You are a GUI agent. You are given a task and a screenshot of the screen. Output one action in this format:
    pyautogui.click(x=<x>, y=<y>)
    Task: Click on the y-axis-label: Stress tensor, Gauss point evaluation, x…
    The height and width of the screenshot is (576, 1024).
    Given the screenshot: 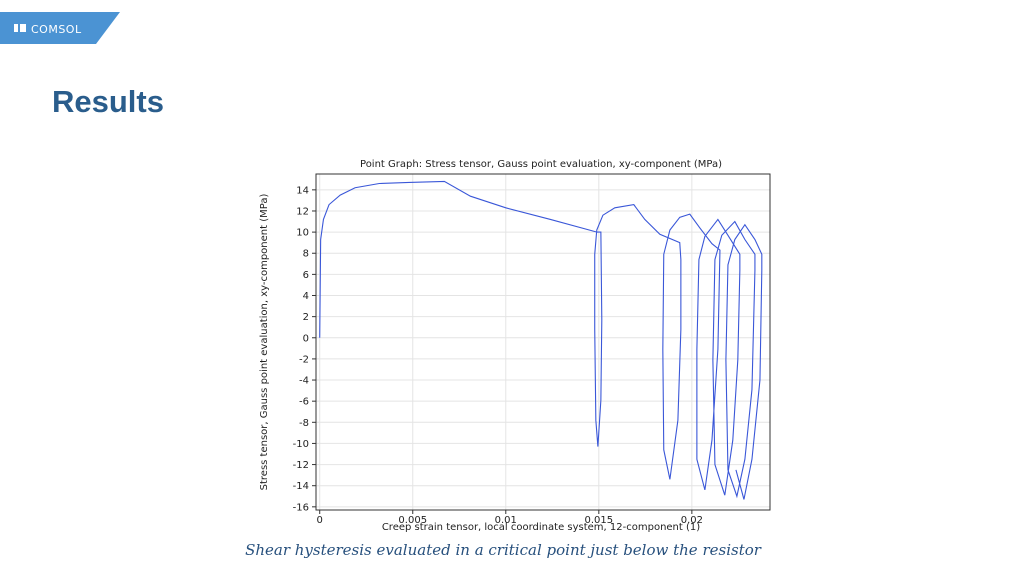 What is the action you would take?
    pyautogui.click(x=264, y=342)
    